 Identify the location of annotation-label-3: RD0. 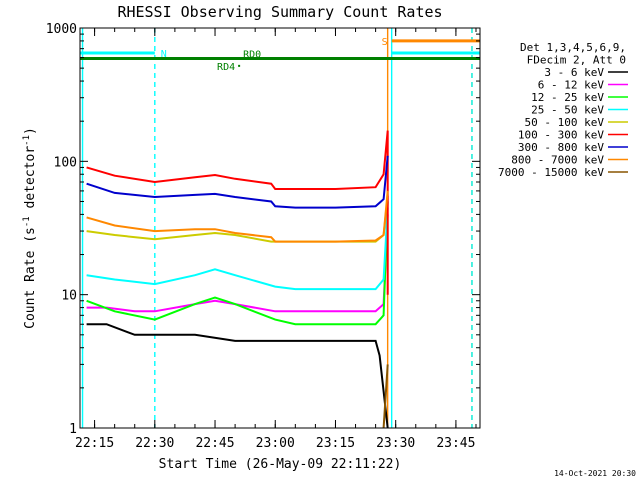
(252, 55).